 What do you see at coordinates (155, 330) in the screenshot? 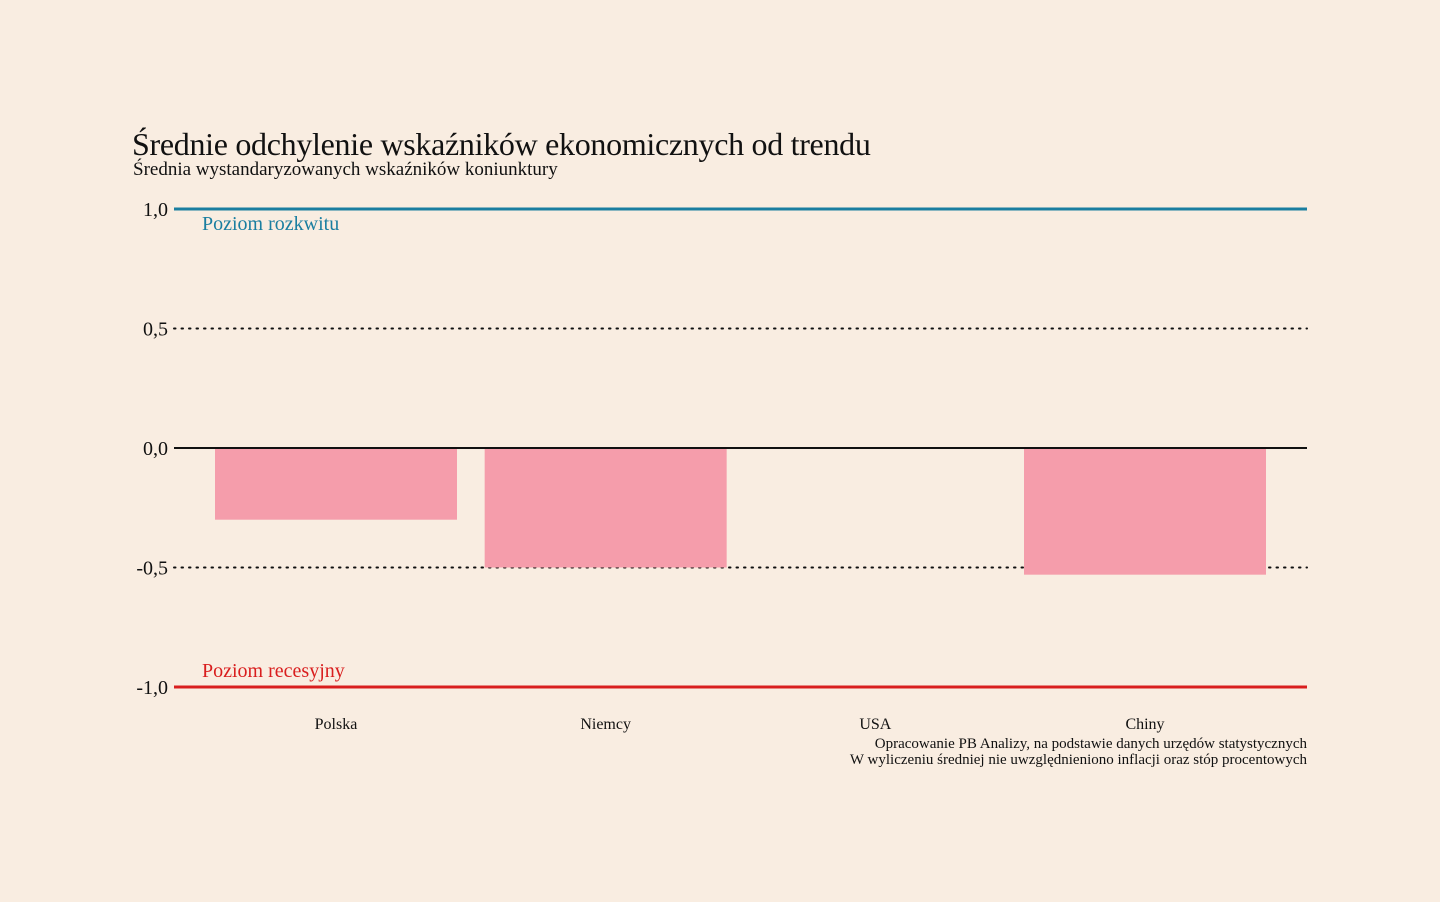
I see `y-tick-label: 0,5` at bounding box center [155, 330].